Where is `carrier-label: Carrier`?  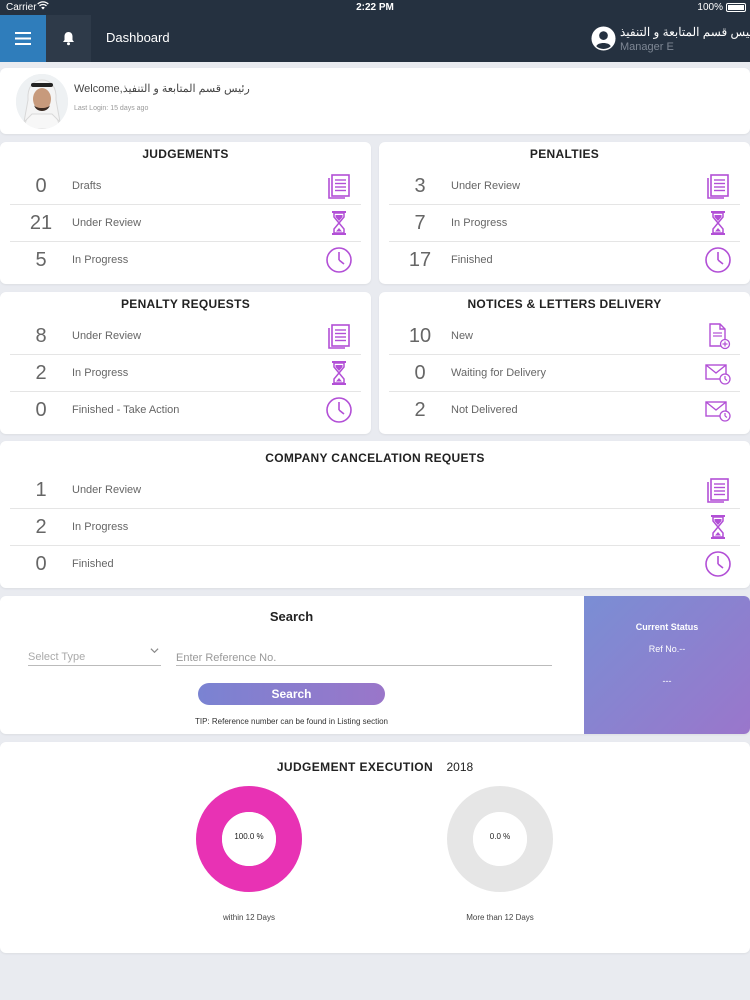
carrier-label: Carrier is located at coordinates (21, 7).